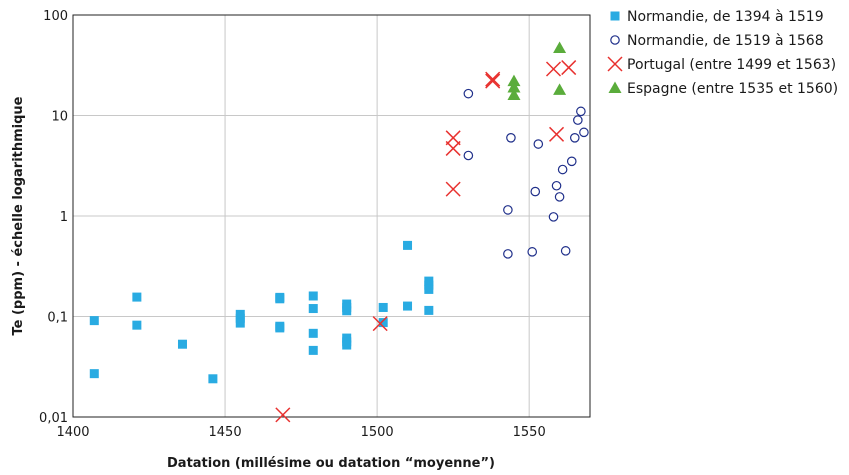 The image size is (849, 475). Describe the element at coordinates (53, 217) in the screenshot. I see `y-tick-labels: 0,01 0,1 1 10 100` at that location.